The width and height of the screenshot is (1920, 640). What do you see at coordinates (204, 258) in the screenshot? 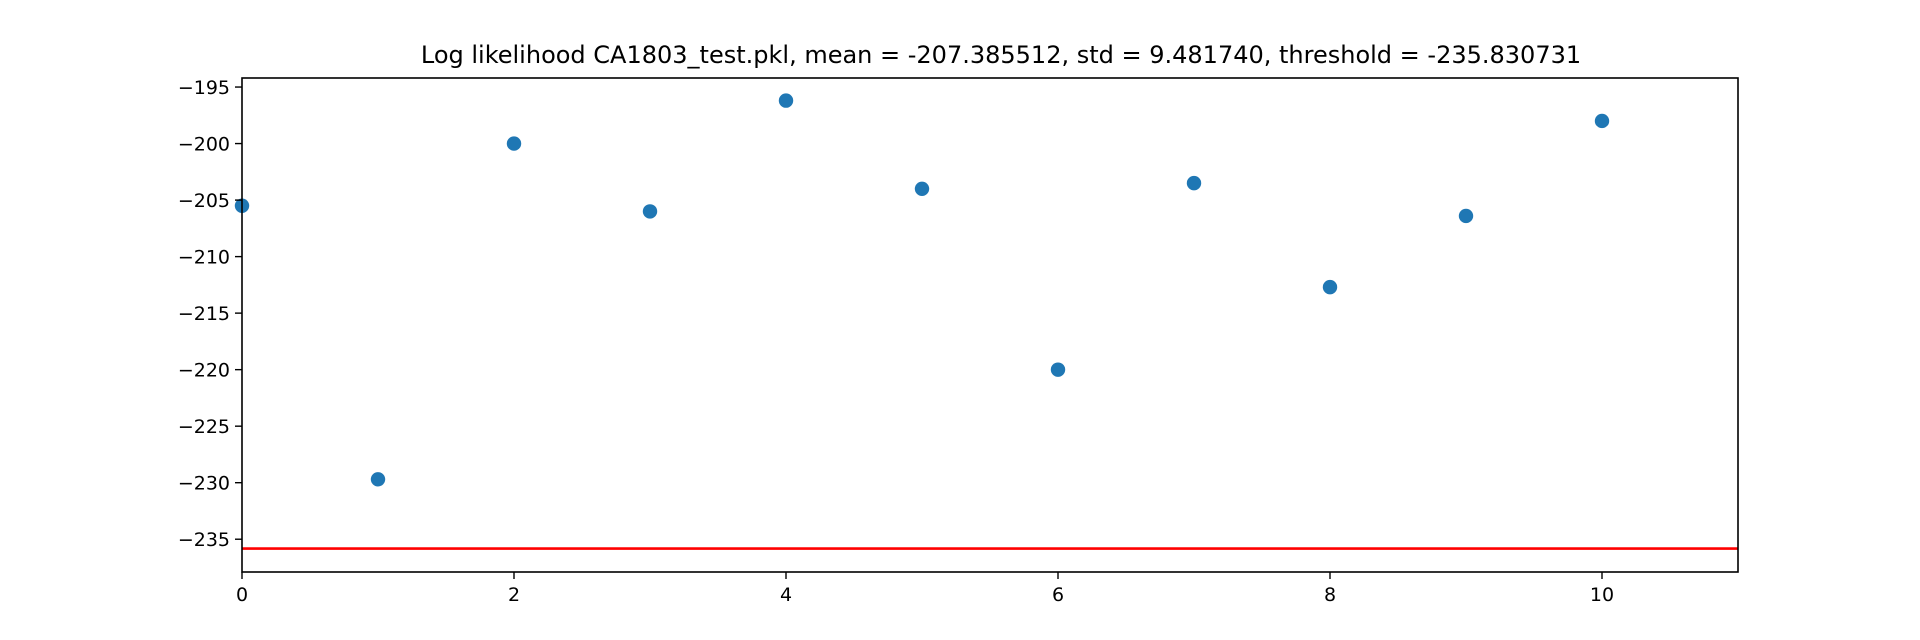
I see `y-tick-label: −210` at bounding box center [204, 258].